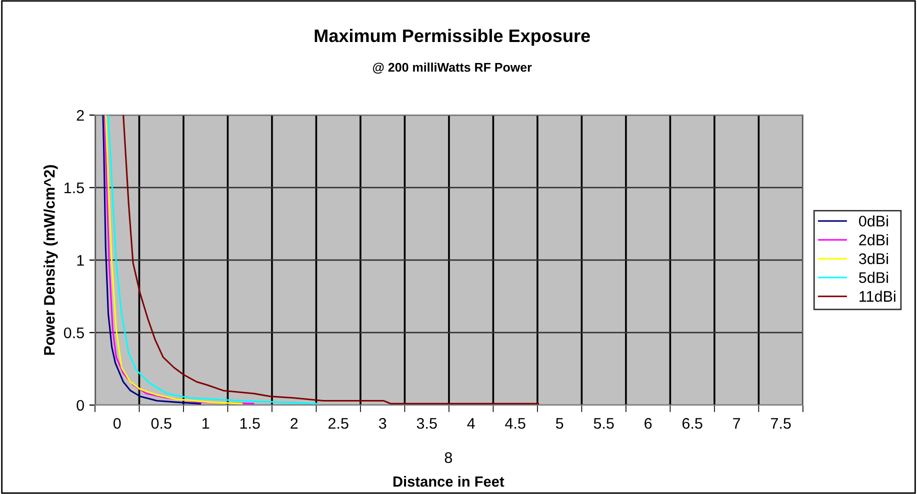 The image size is (917, 494). What do you see at coordinates (448, 481) in the screenshot?
I see `x-axis-title: Distance in Feet` at bounding box center [448, 481].